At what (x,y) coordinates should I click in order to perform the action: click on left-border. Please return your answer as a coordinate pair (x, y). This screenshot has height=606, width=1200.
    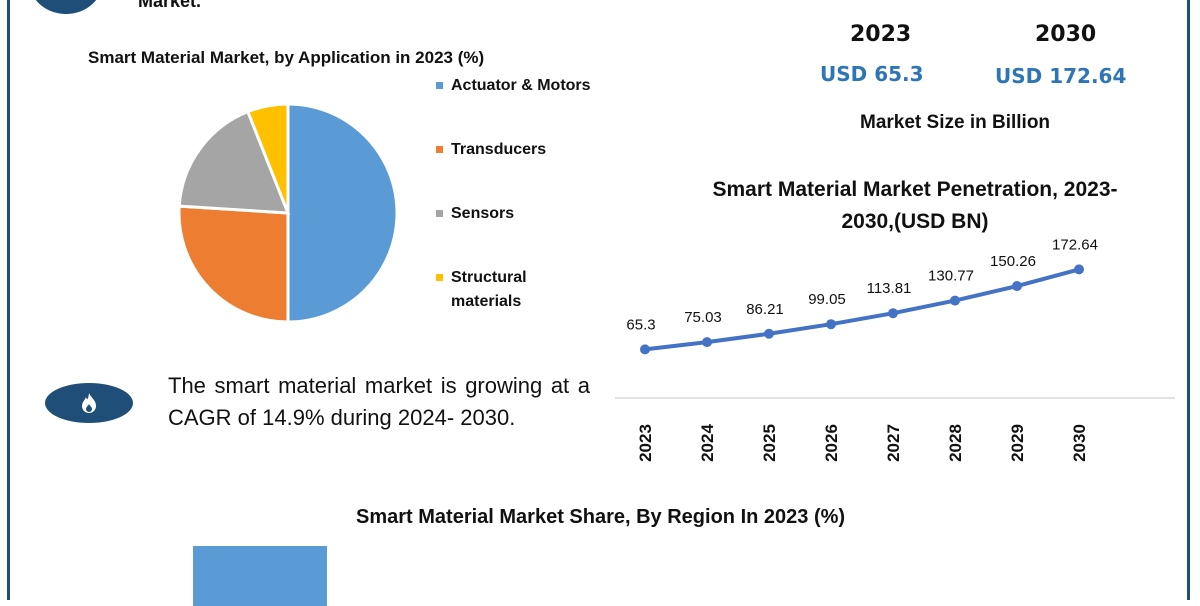
    Looking at the image, I should click on (8, 300).